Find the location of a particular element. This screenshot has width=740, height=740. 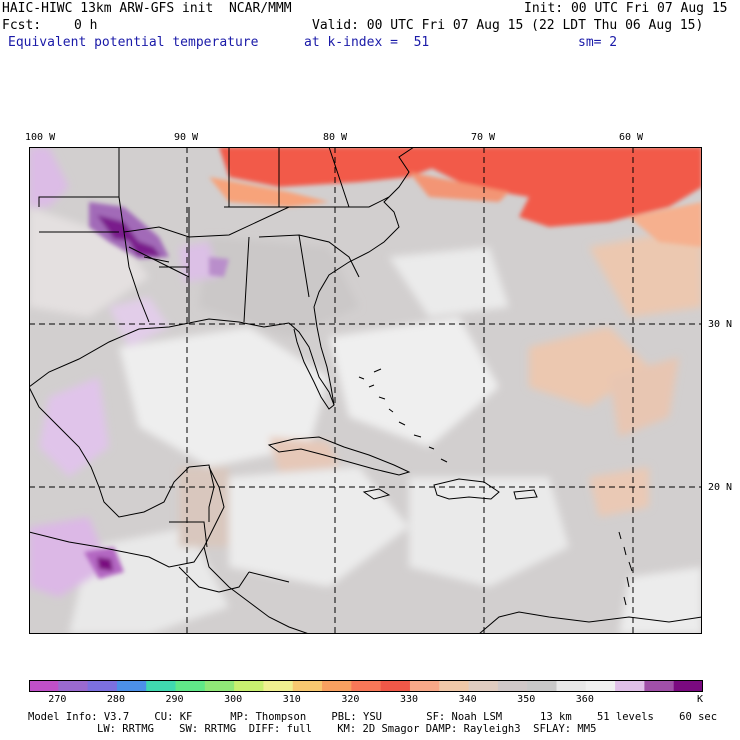

colorbar-tick-label: 290 is located at coordinates (174, 699).